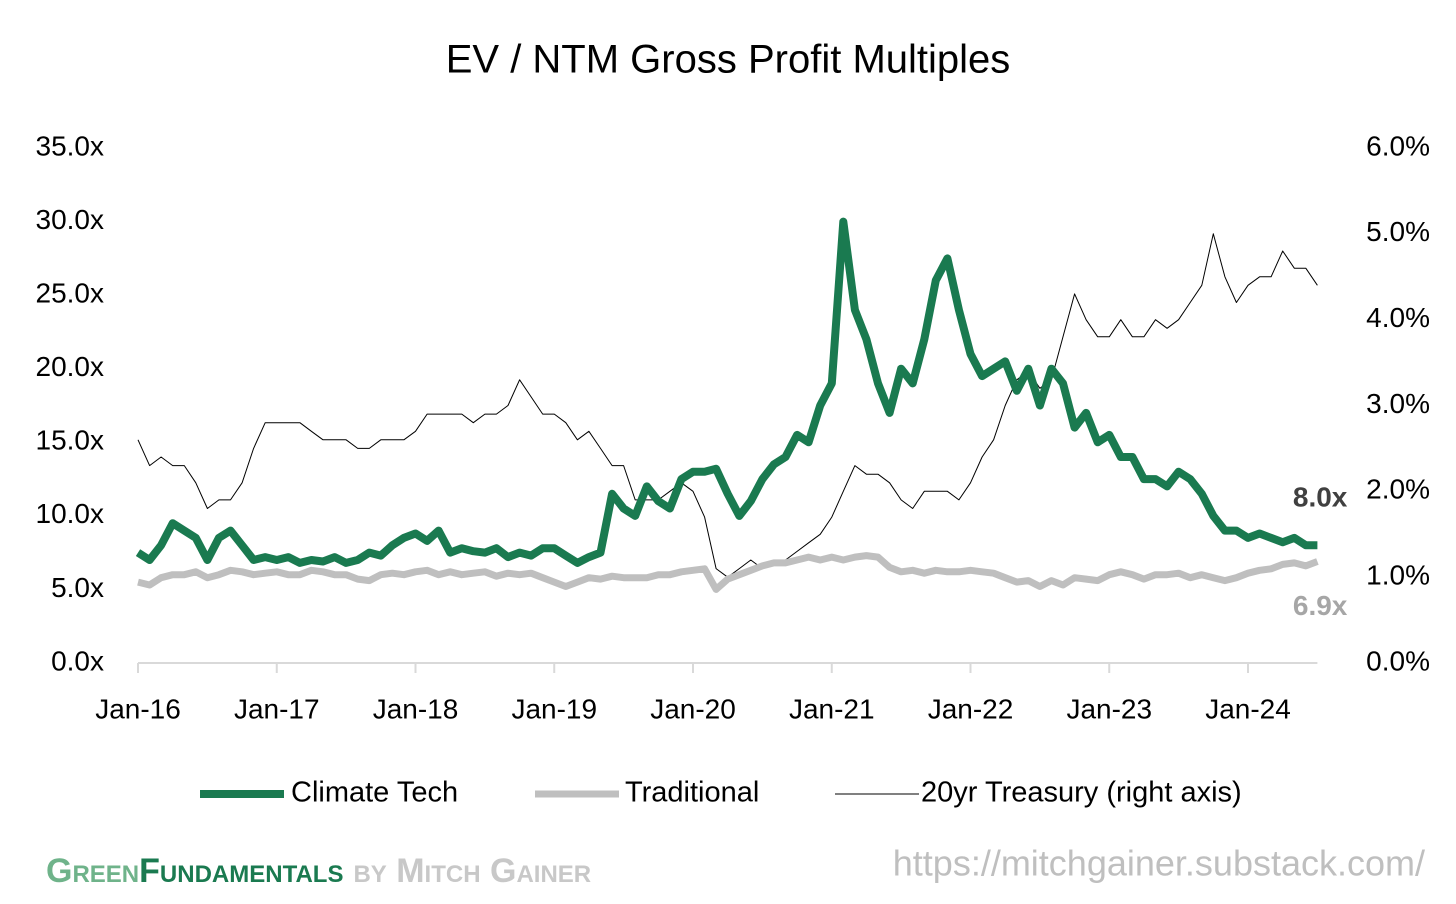 The image size is (1456, 904). I want to click on y2-tick-label: 6.0%, so click(1398, 145).